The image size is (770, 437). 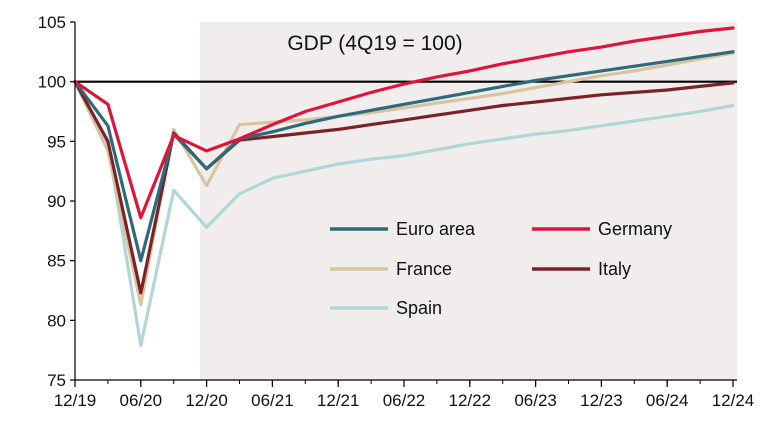 I want to click on legend-label-germany: Germany, so click(x=635, y=229).